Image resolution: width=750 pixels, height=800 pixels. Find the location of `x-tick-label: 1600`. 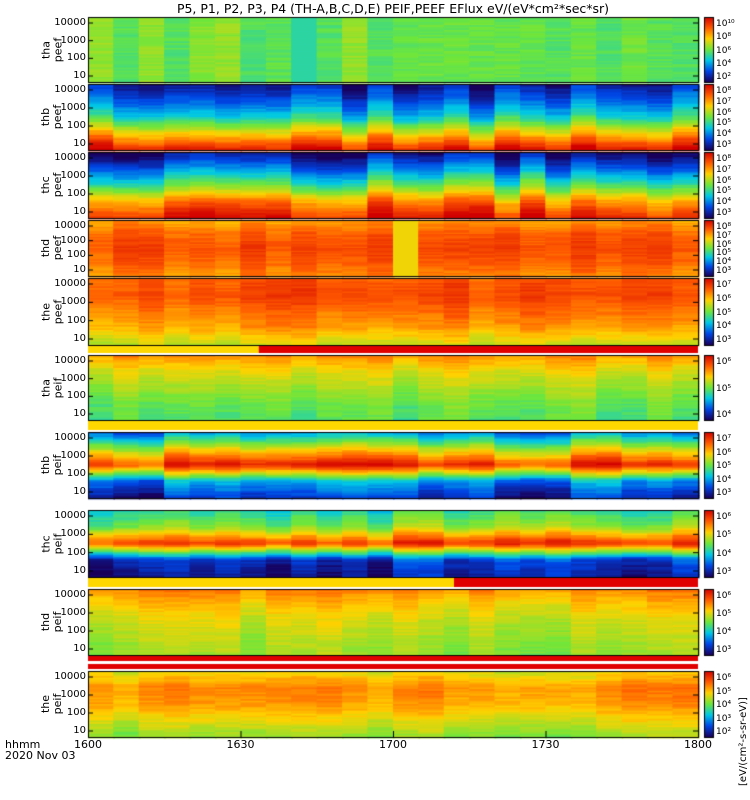

x-tick-label: 1600 is located at coordinates (88, 744).